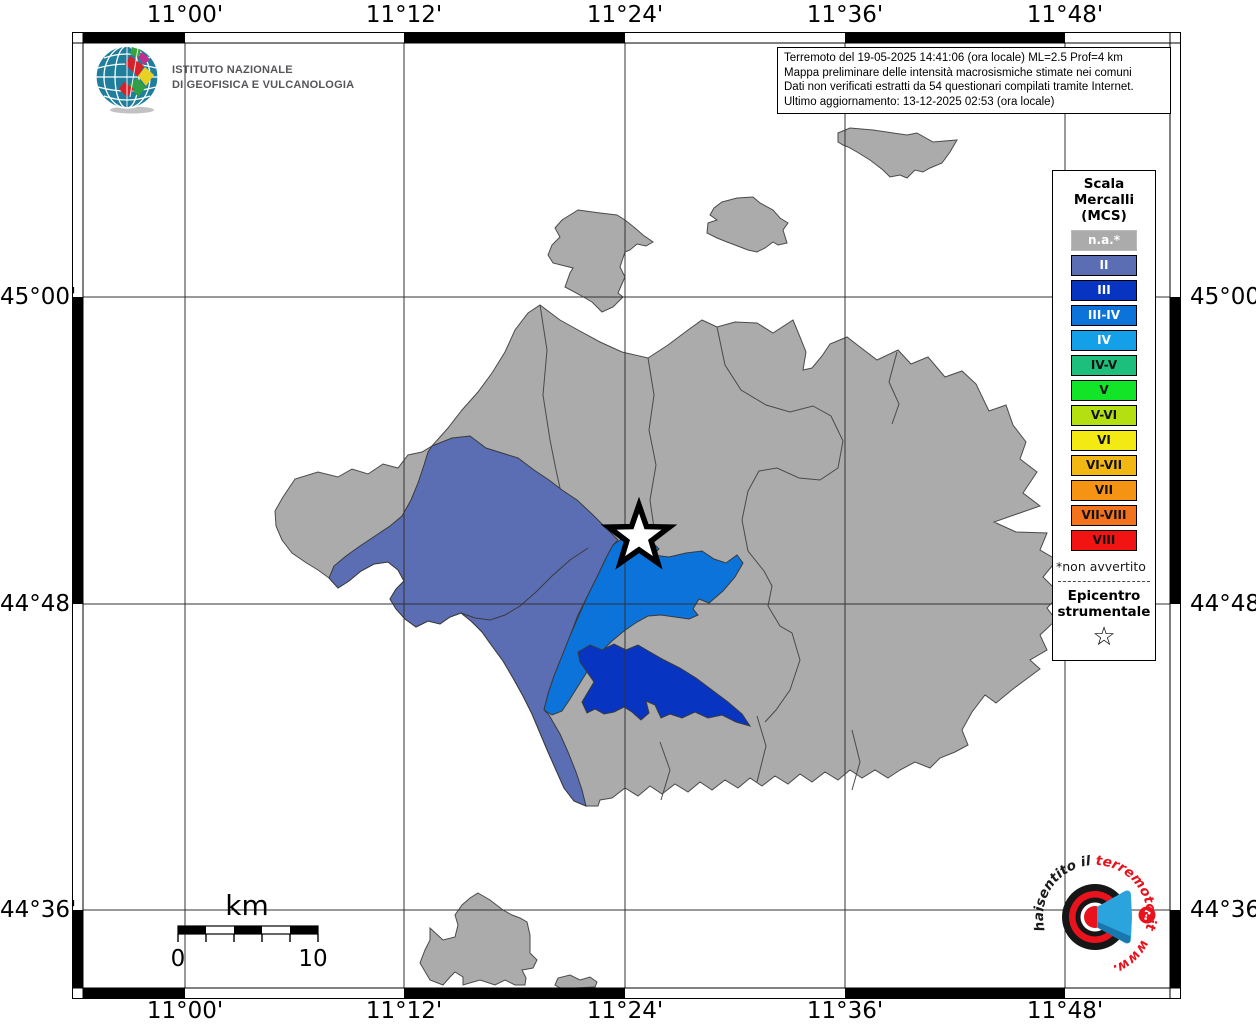  Describe the element at coordinates (247, 905) in the screenshot. I see `scale-bar-unit: km` at that location.